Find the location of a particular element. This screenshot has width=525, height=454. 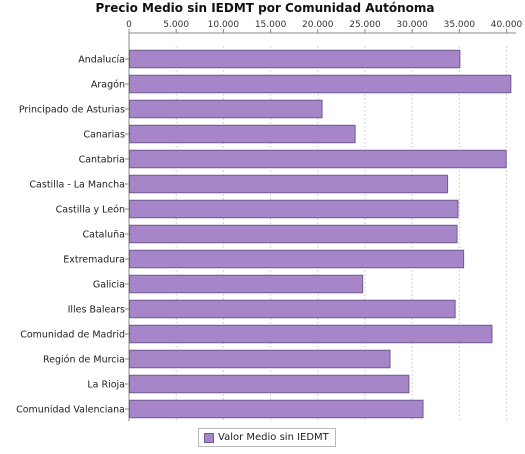

category-label: Aragón is located at coordinates (108, 85).